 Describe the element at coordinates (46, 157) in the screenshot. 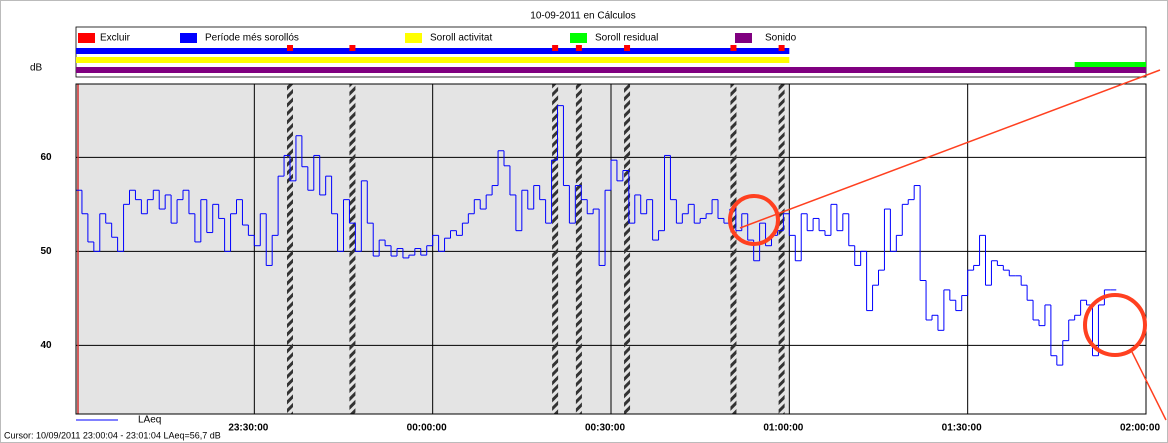

I see `y-tick-label: 60` at that location.